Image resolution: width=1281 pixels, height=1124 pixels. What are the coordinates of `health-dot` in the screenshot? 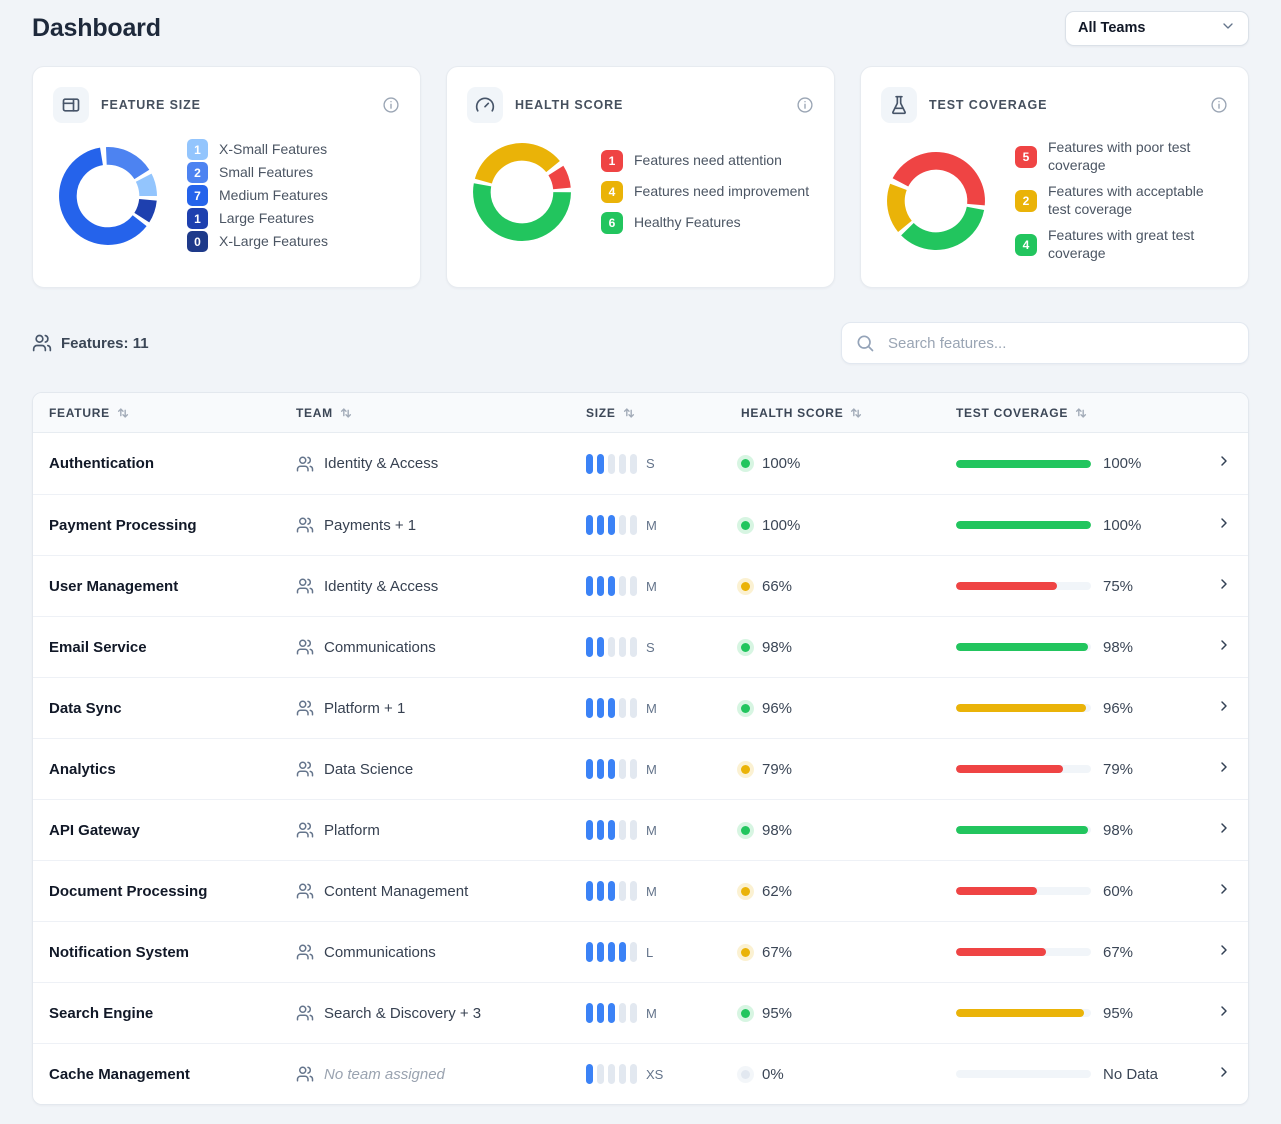 It's located at (745, 708).